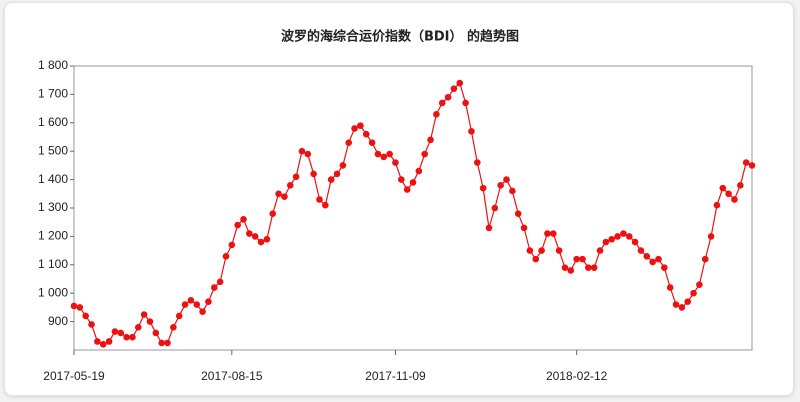 The image size is (800, 402). I want to click on x-tick-label: 2017-05-19, so click(74, 376).